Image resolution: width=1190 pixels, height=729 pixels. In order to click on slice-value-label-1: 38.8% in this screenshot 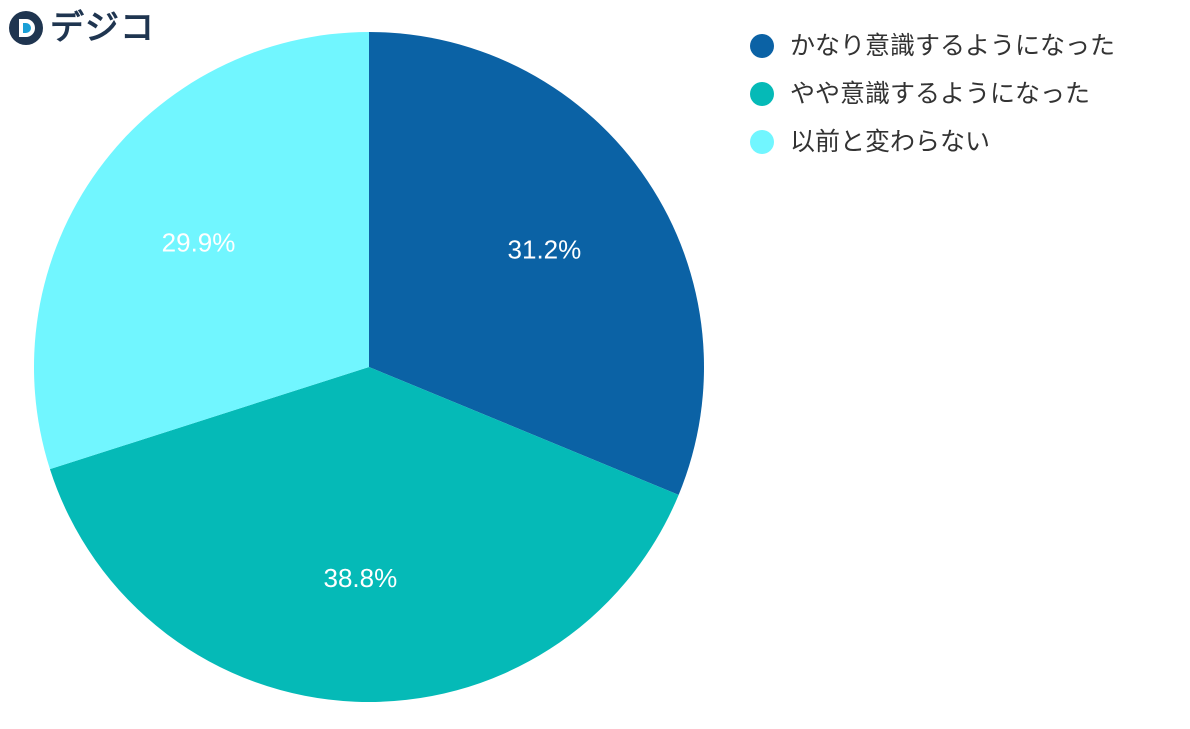, I will do `click(361, 578)`.